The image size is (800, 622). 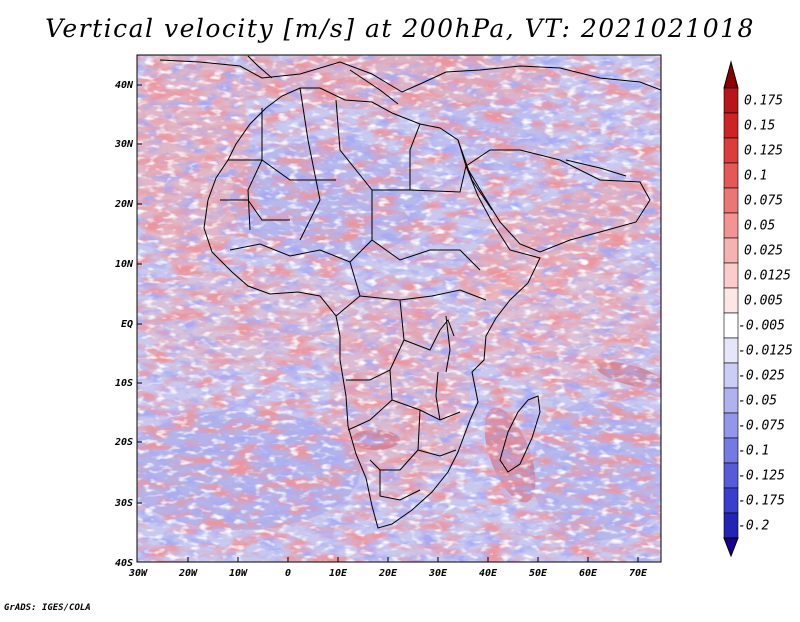 What do you see at coordinates (123, 442) in the screenshot?
I see `lat-label: 20S` at bounding box center [123, 442].